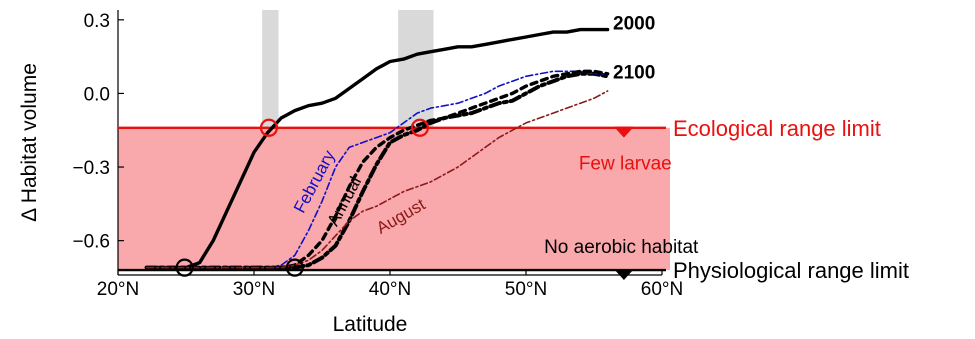 The image size is (975, 339). I want to click on y-tick-label: 0.0, so click(97, 94).